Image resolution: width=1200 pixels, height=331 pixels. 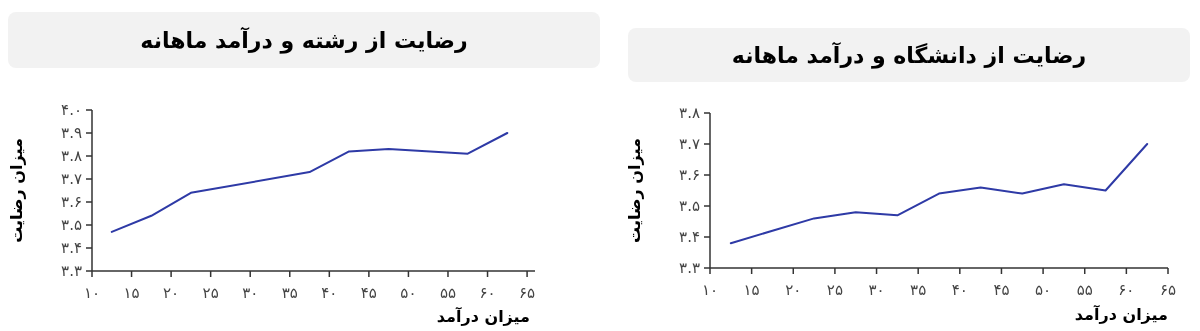 What do you see at coordinates (71, 133) in the screenshot?
I see `y-tick-label: ۳.۹` at bounding box center [71, 133].